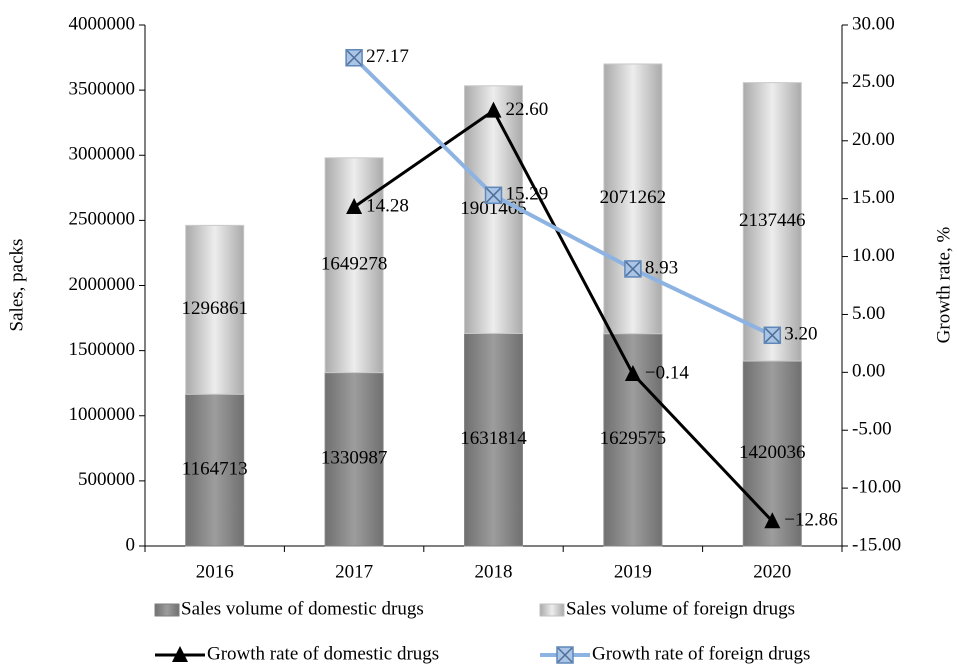 Image resolution: width=957 pixels, height=666 pixels. I want to click on y2-tick-label: -10.00, so click(876, 486).